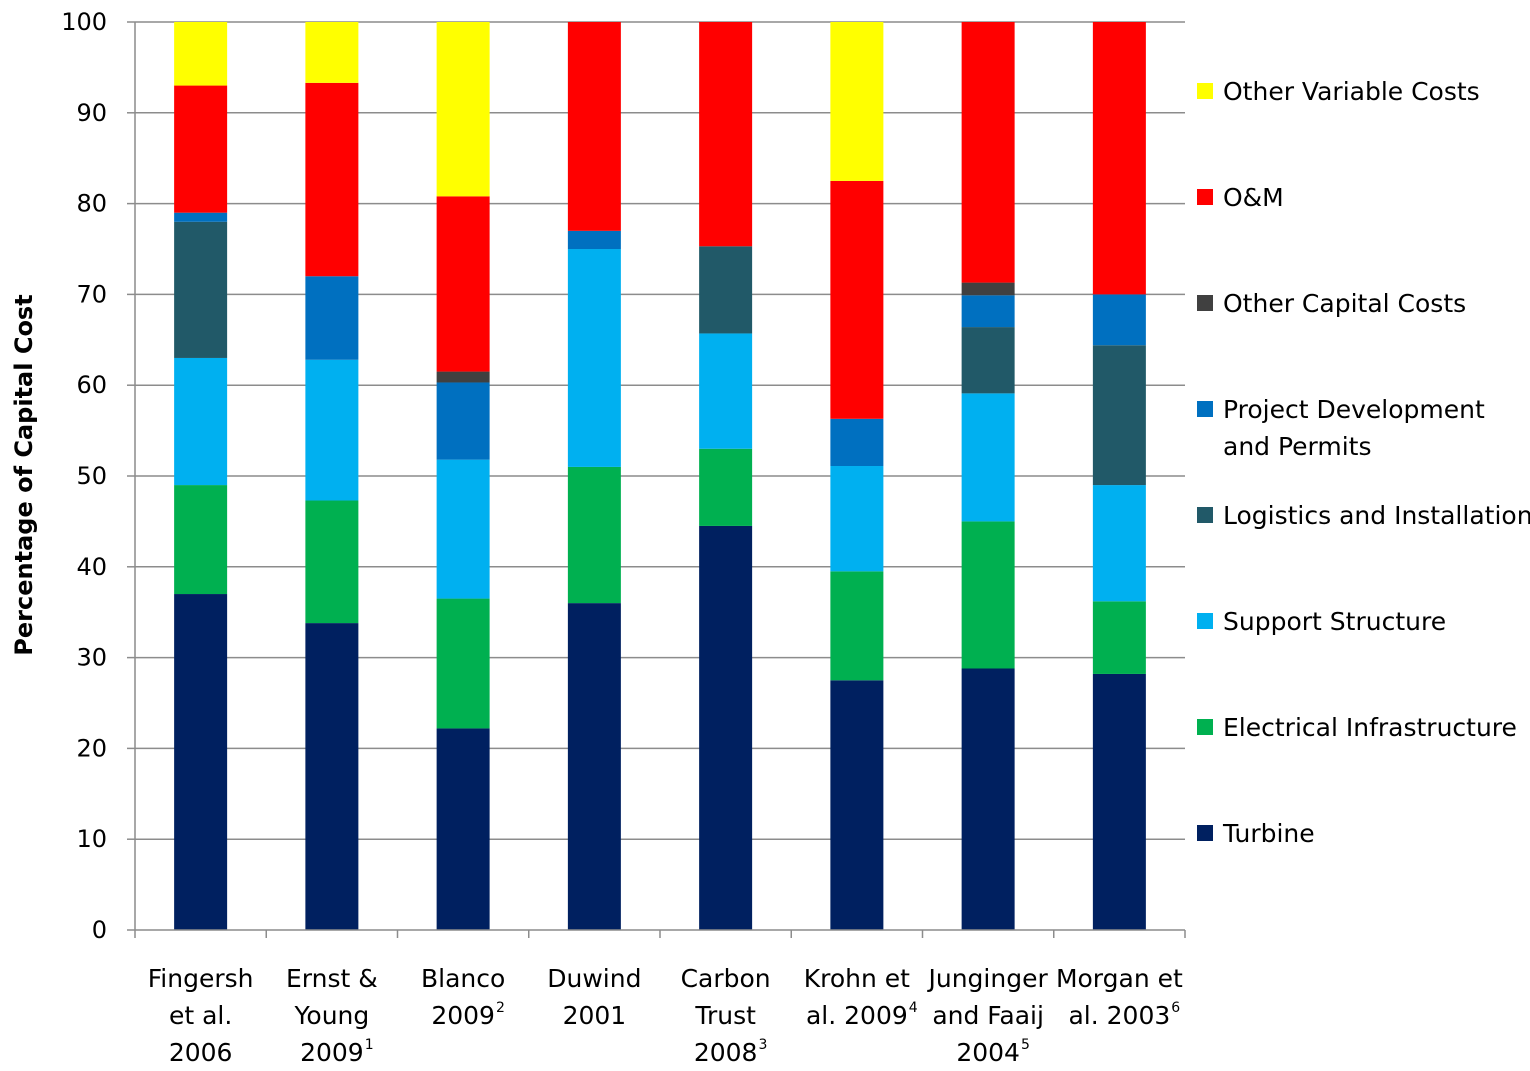  What do you see at coordinates (331, 1015) in the screenshot?
I see `x-category-label: Young` at bounding box center [331, 1015].